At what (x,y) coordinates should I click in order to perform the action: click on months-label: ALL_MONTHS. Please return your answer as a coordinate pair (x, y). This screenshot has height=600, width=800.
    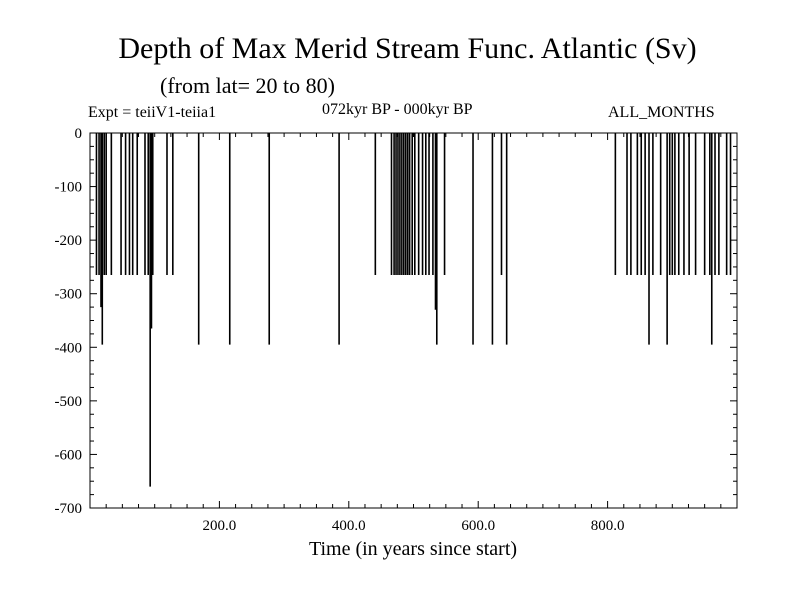
    Looking at the image, I should click on (661, 112).